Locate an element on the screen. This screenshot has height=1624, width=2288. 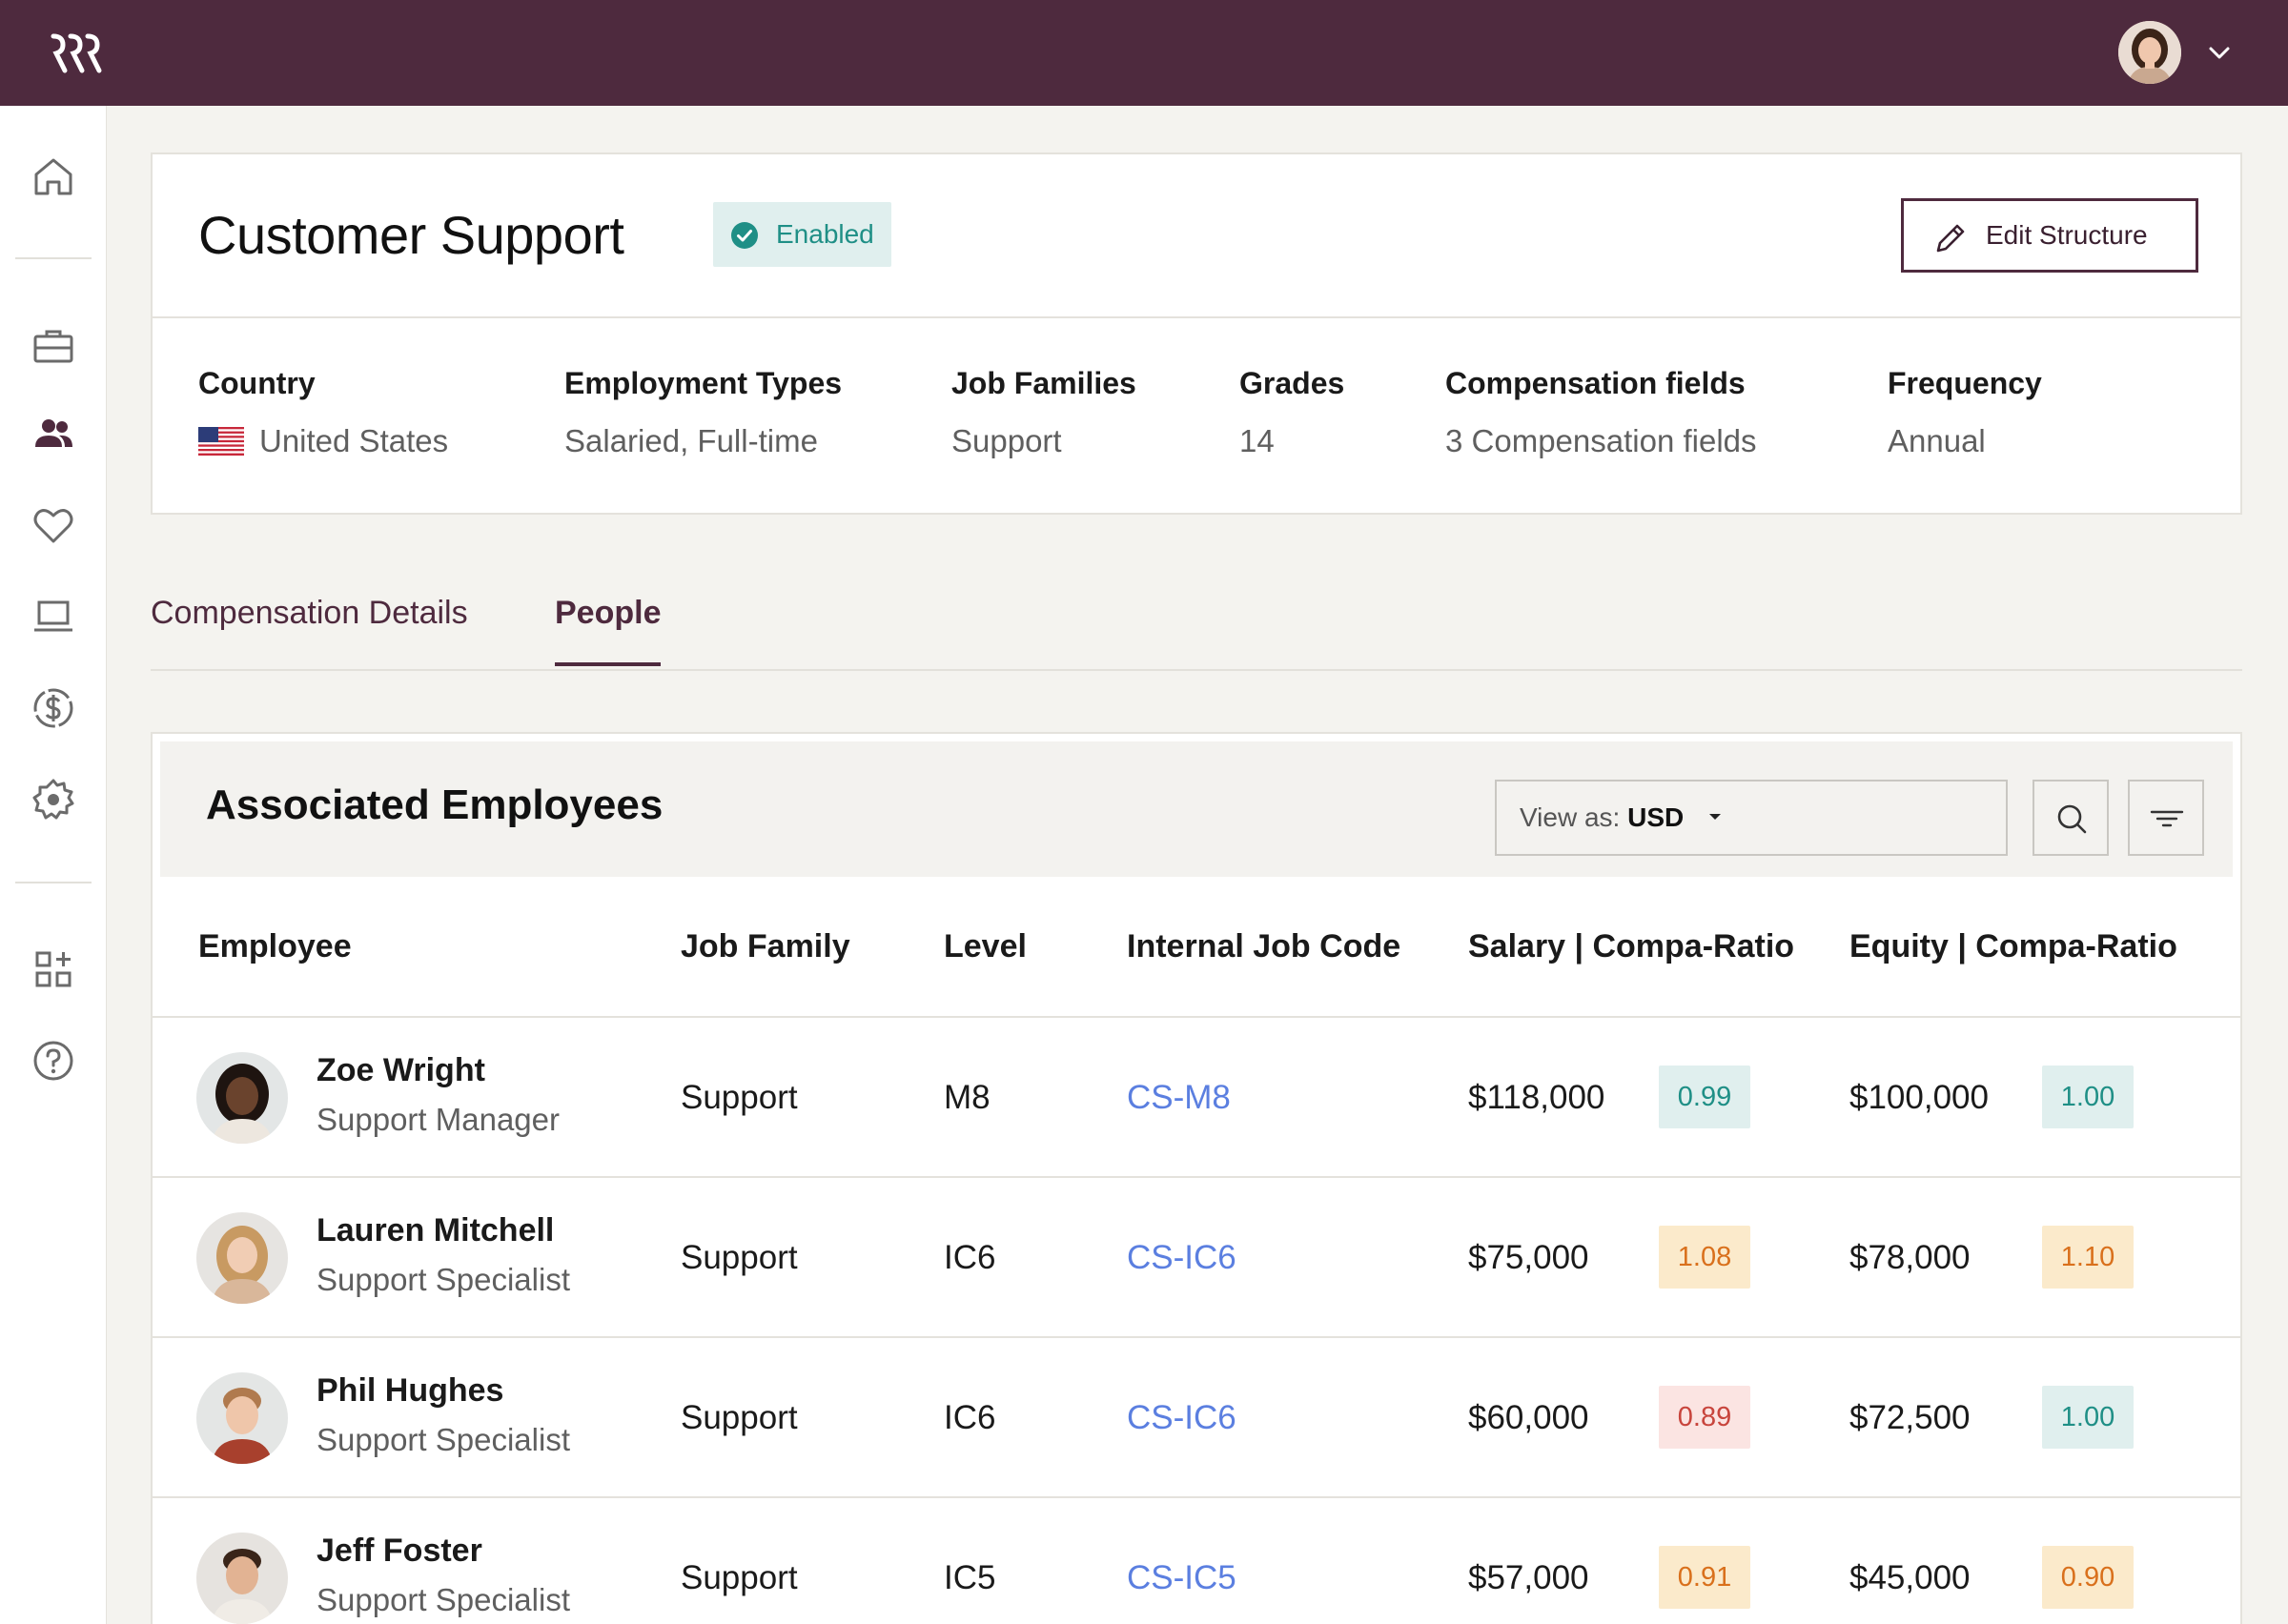
column-header-equity: Equity | Compa-Ratio is located at coordinates (2013, 946).